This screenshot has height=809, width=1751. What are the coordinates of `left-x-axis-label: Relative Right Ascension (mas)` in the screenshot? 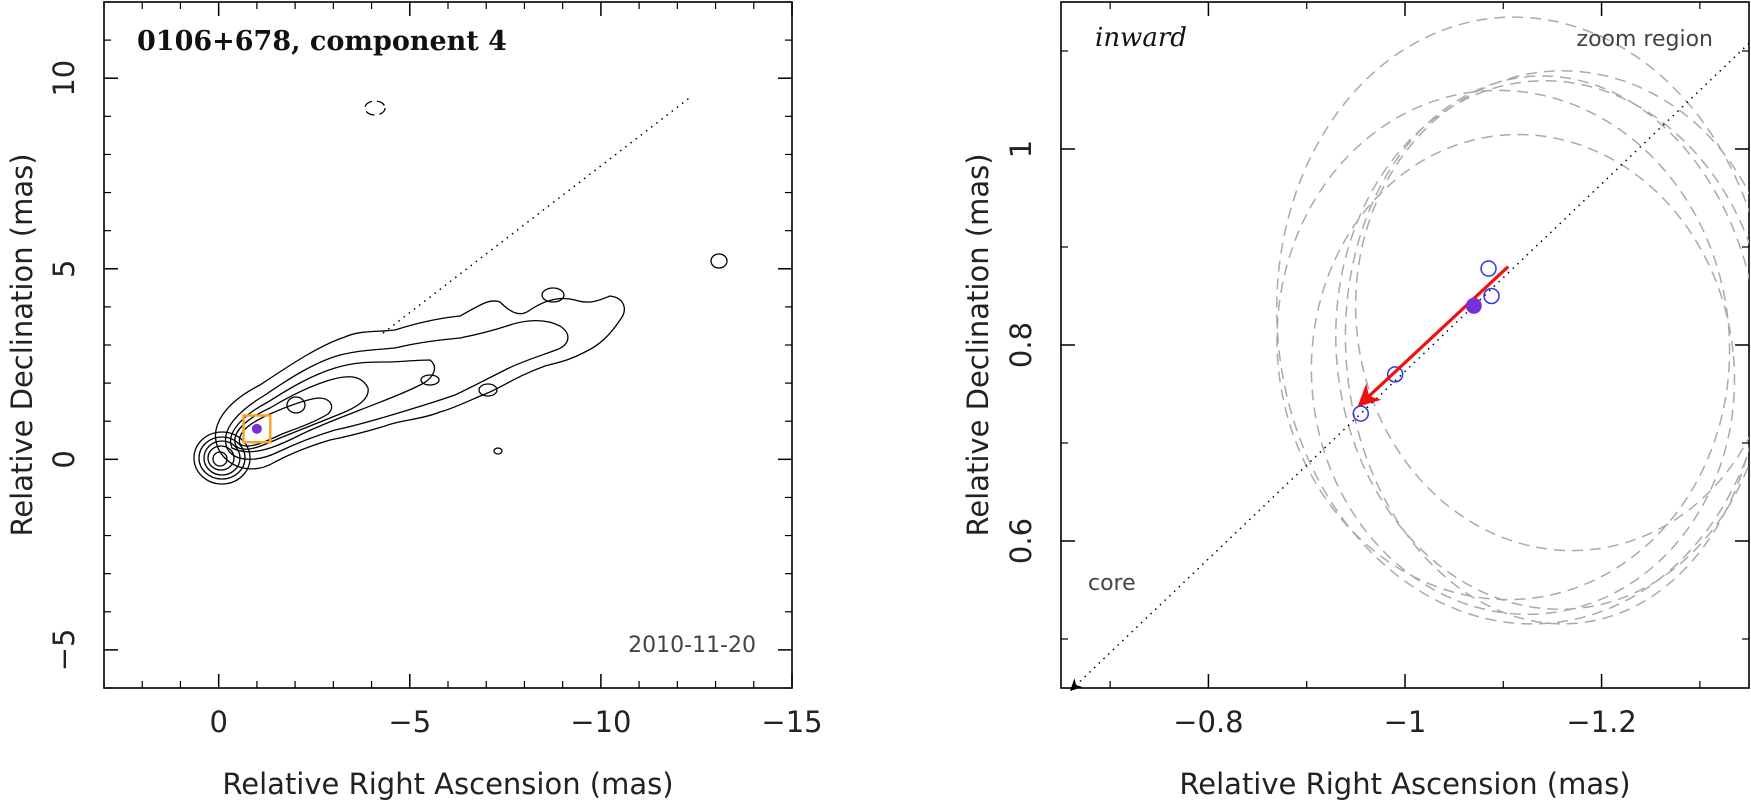 It's located at (447, 784).